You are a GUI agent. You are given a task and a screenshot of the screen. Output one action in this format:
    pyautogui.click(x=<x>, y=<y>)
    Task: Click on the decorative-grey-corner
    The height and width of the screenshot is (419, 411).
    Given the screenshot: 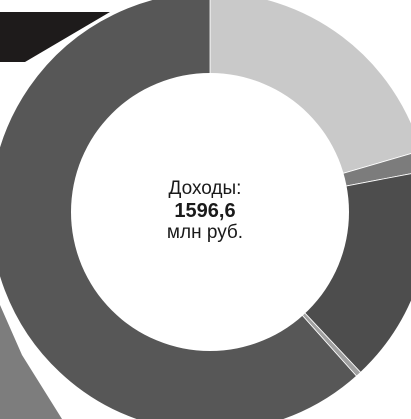 What is the action you would take?
    pyautogui.click(x=31, y=362)
    